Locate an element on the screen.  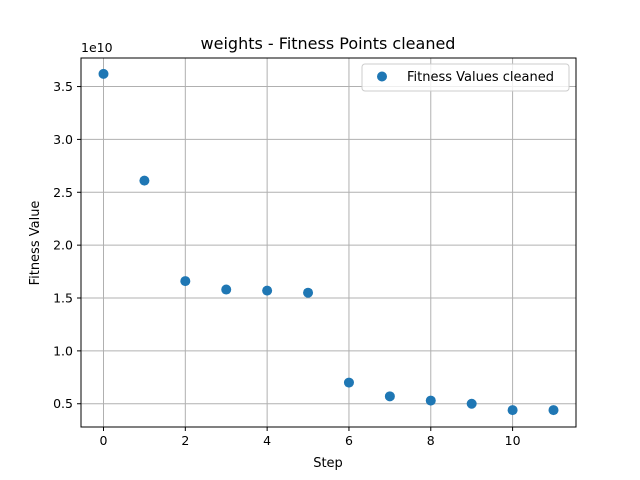
y-tick-label: 3.0 is located at coordinates (63, 139).